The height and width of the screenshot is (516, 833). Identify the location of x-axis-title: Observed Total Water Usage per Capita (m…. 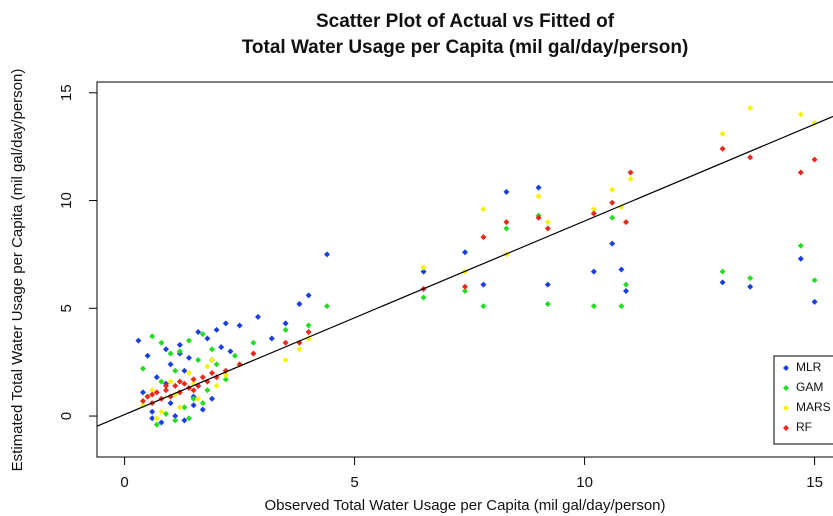
(464, 505).